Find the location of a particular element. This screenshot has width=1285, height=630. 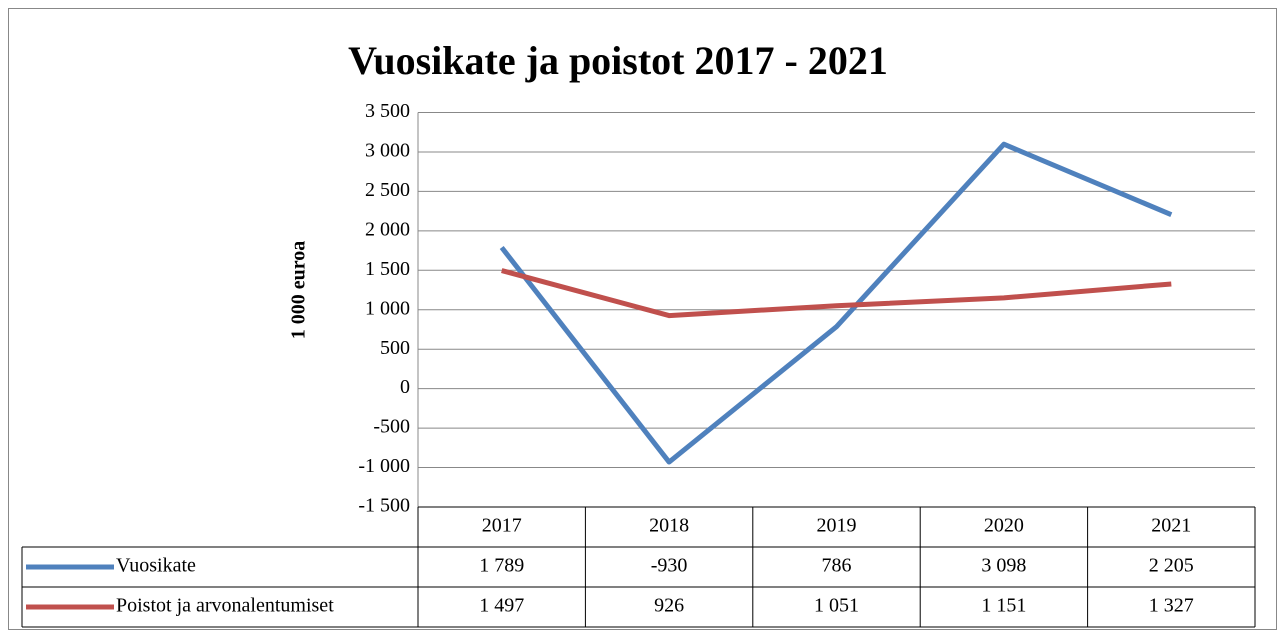

x-tick-label: 2017 is located at coordinates (502, 526).